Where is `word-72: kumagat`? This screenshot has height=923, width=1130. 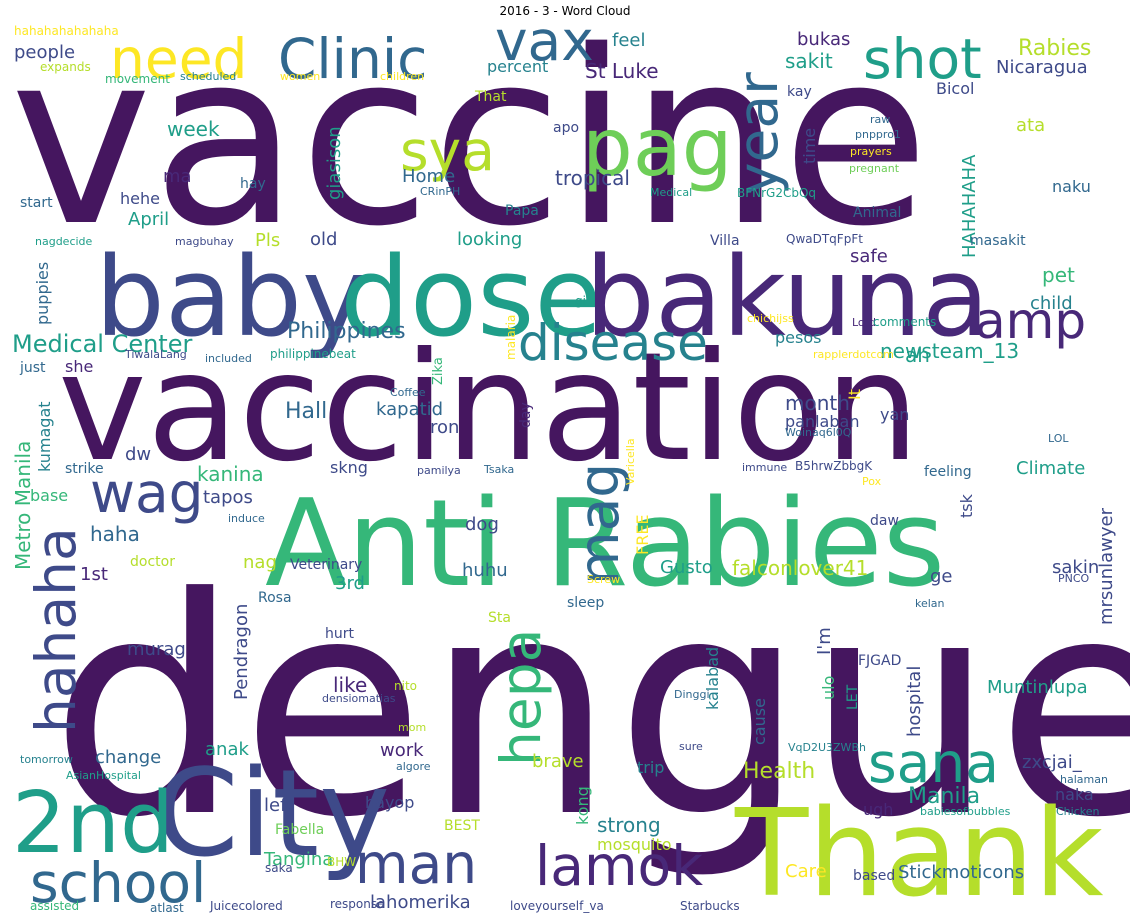
word-72: kumagat is located at coordinates (44, 436).